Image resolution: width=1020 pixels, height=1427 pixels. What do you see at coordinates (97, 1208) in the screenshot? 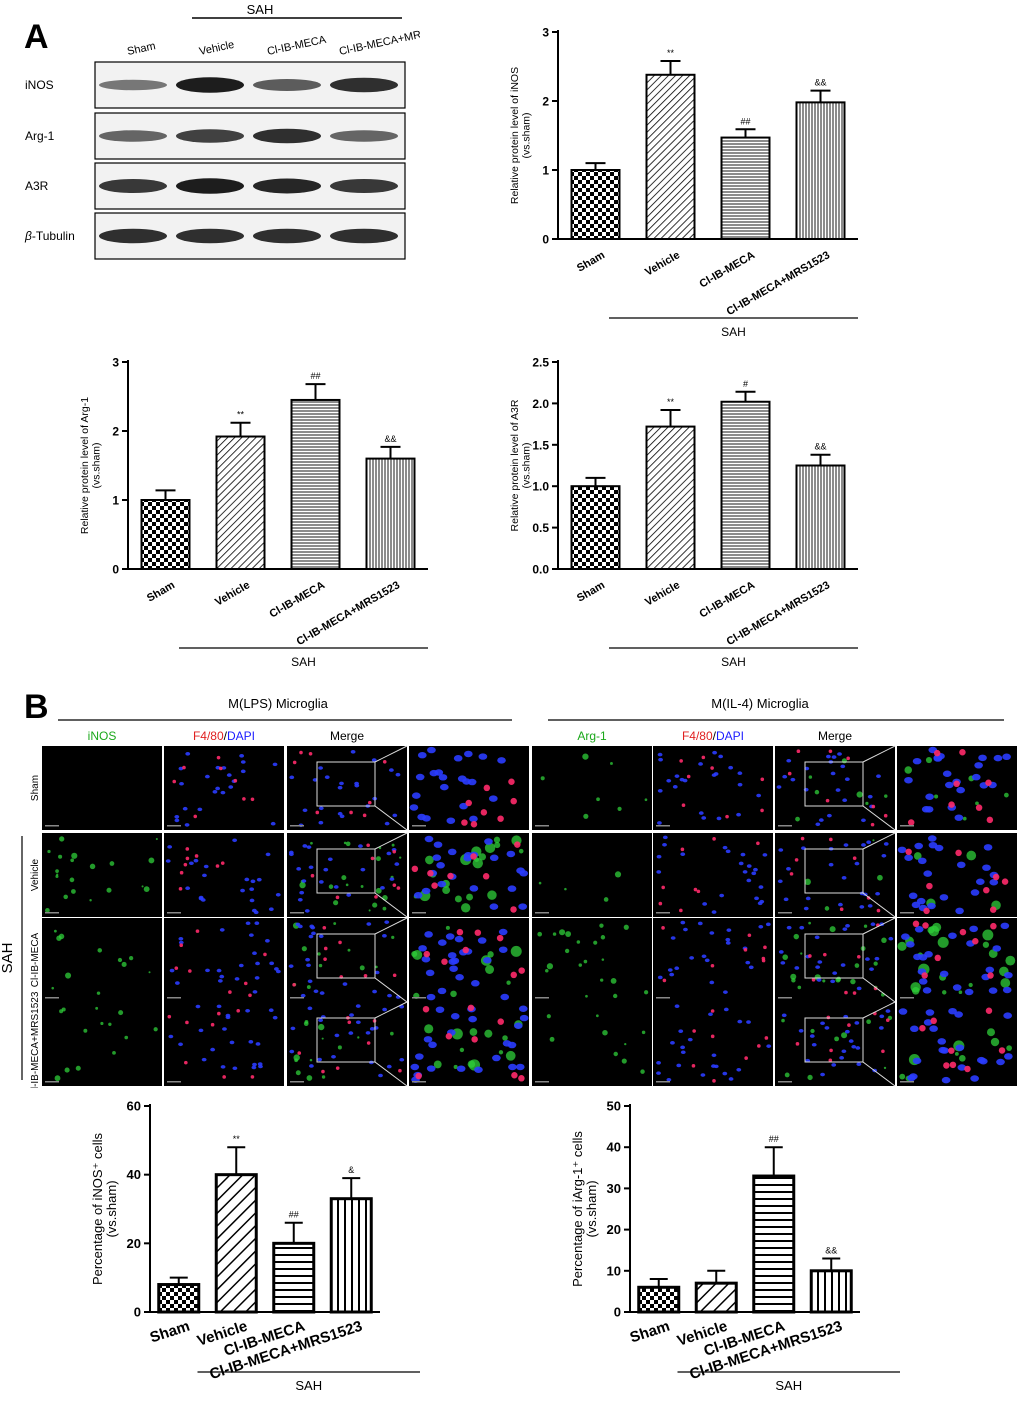
I see `y-axis-label: Percentage of iNOS⁺ cells` at bounding box center [97, 1208].